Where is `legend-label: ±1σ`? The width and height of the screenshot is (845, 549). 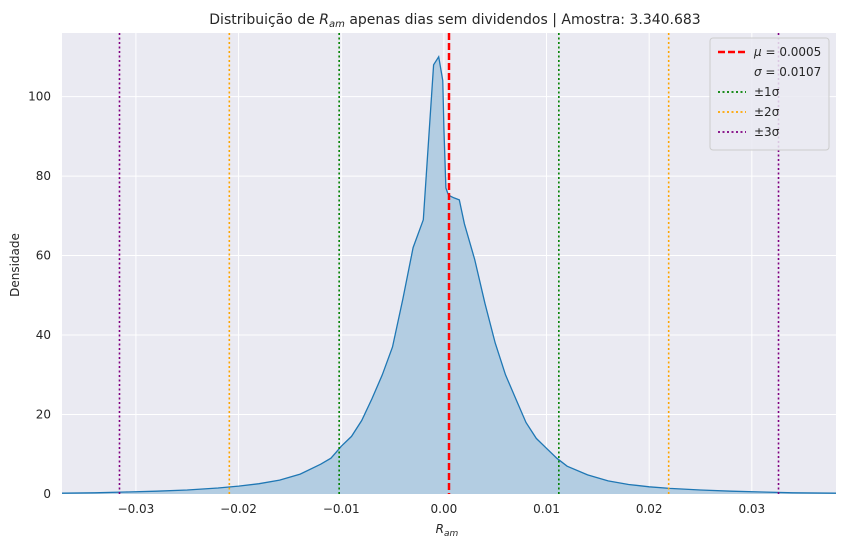 legend-label: ±1σ is located at coordinates (767, 92).